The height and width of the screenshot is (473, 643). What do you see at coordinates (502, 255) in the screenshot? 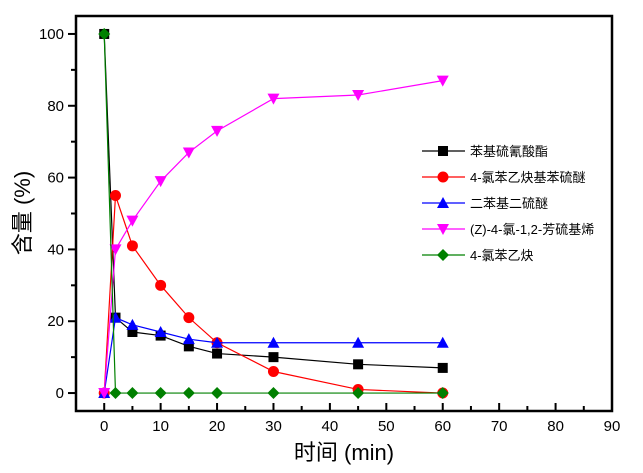
I see `legend-label: 4-氯苯乙炔` at bounding box center [502, 255].